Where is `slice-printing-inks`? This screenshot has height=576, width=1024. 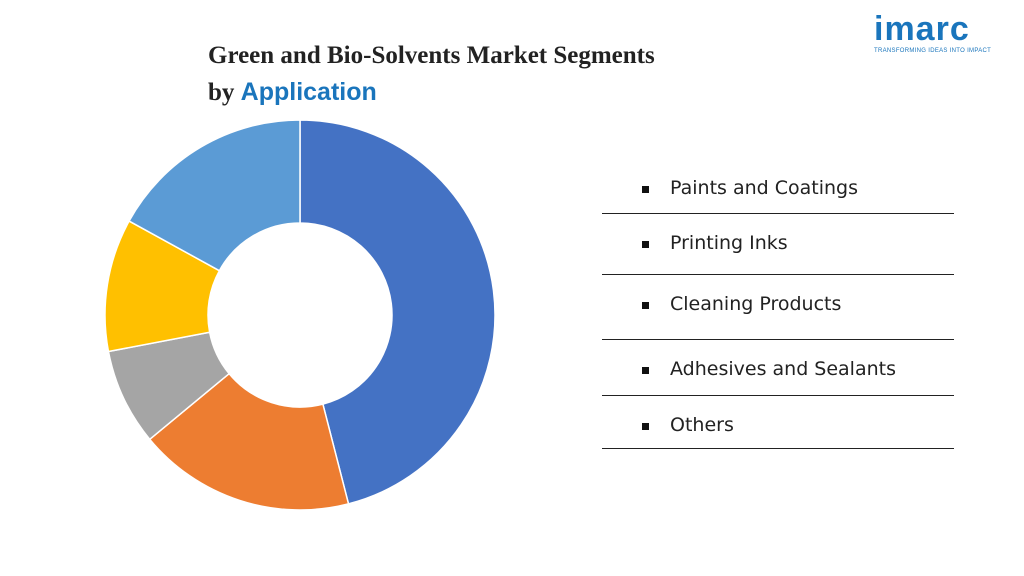 slice-printing-inks is located at coordinates (249, 441).